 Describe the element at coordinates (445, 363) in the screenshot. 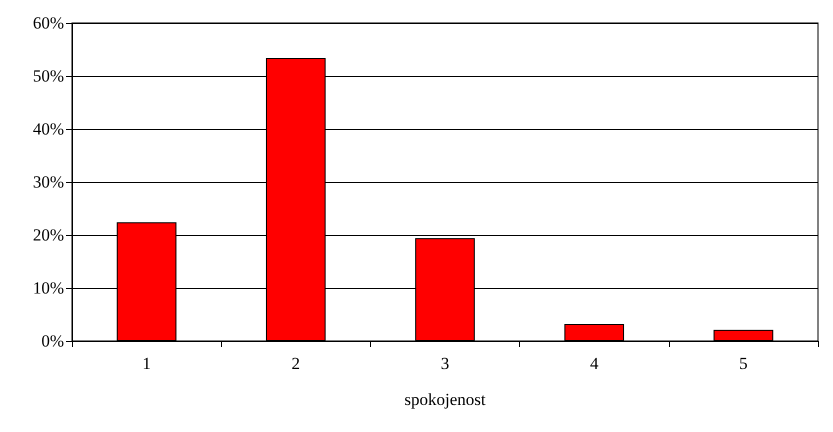

I see `x-tick-label: 3` at that location.